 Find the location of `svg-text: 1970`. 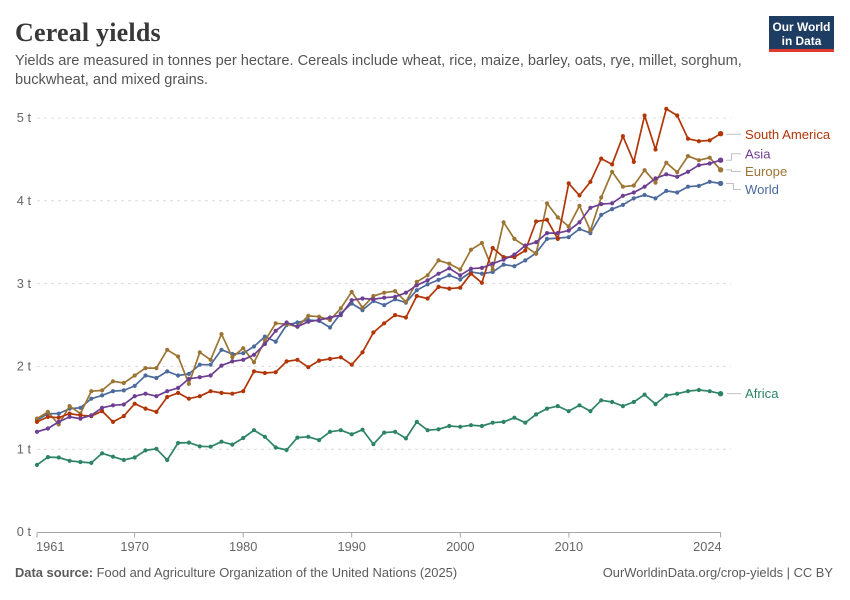

svg-text: 1970 is located at coordinates (134, 546).